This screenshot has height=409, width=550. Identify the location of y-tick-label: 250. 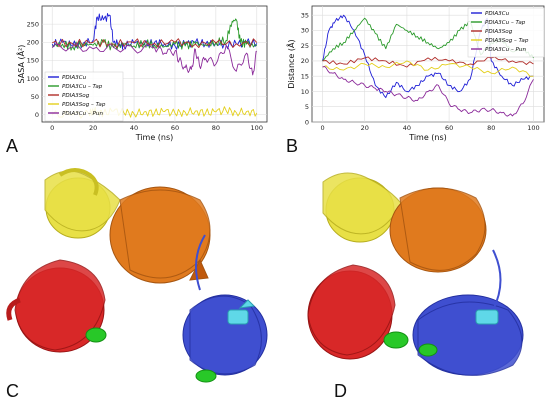
(33, 24).